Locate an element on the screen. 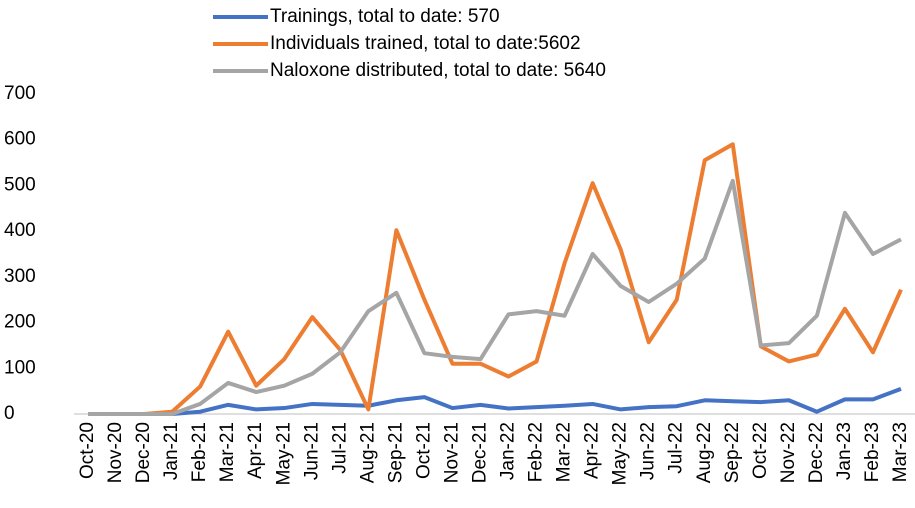  x-tick-label: Mar-21 is located at coordinates (227, 452).